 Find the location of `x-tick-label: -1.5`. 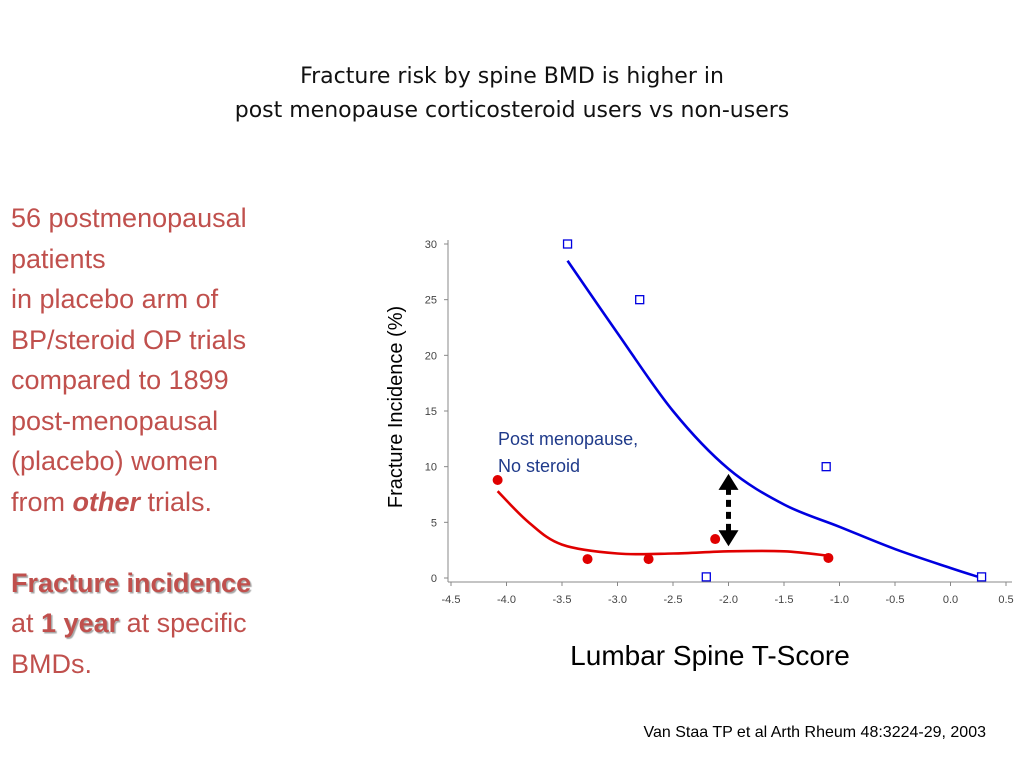

x-tick-label: -1.5 is located at coordinates (784, 600).